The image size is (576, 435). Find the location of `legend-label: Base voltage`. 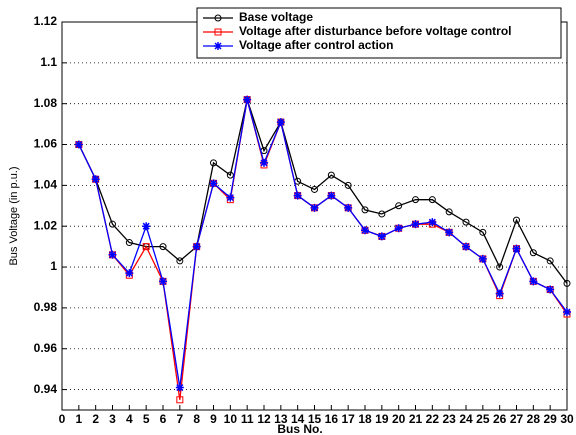

legend-label: Base voltage is located at coordinates (276, 17).